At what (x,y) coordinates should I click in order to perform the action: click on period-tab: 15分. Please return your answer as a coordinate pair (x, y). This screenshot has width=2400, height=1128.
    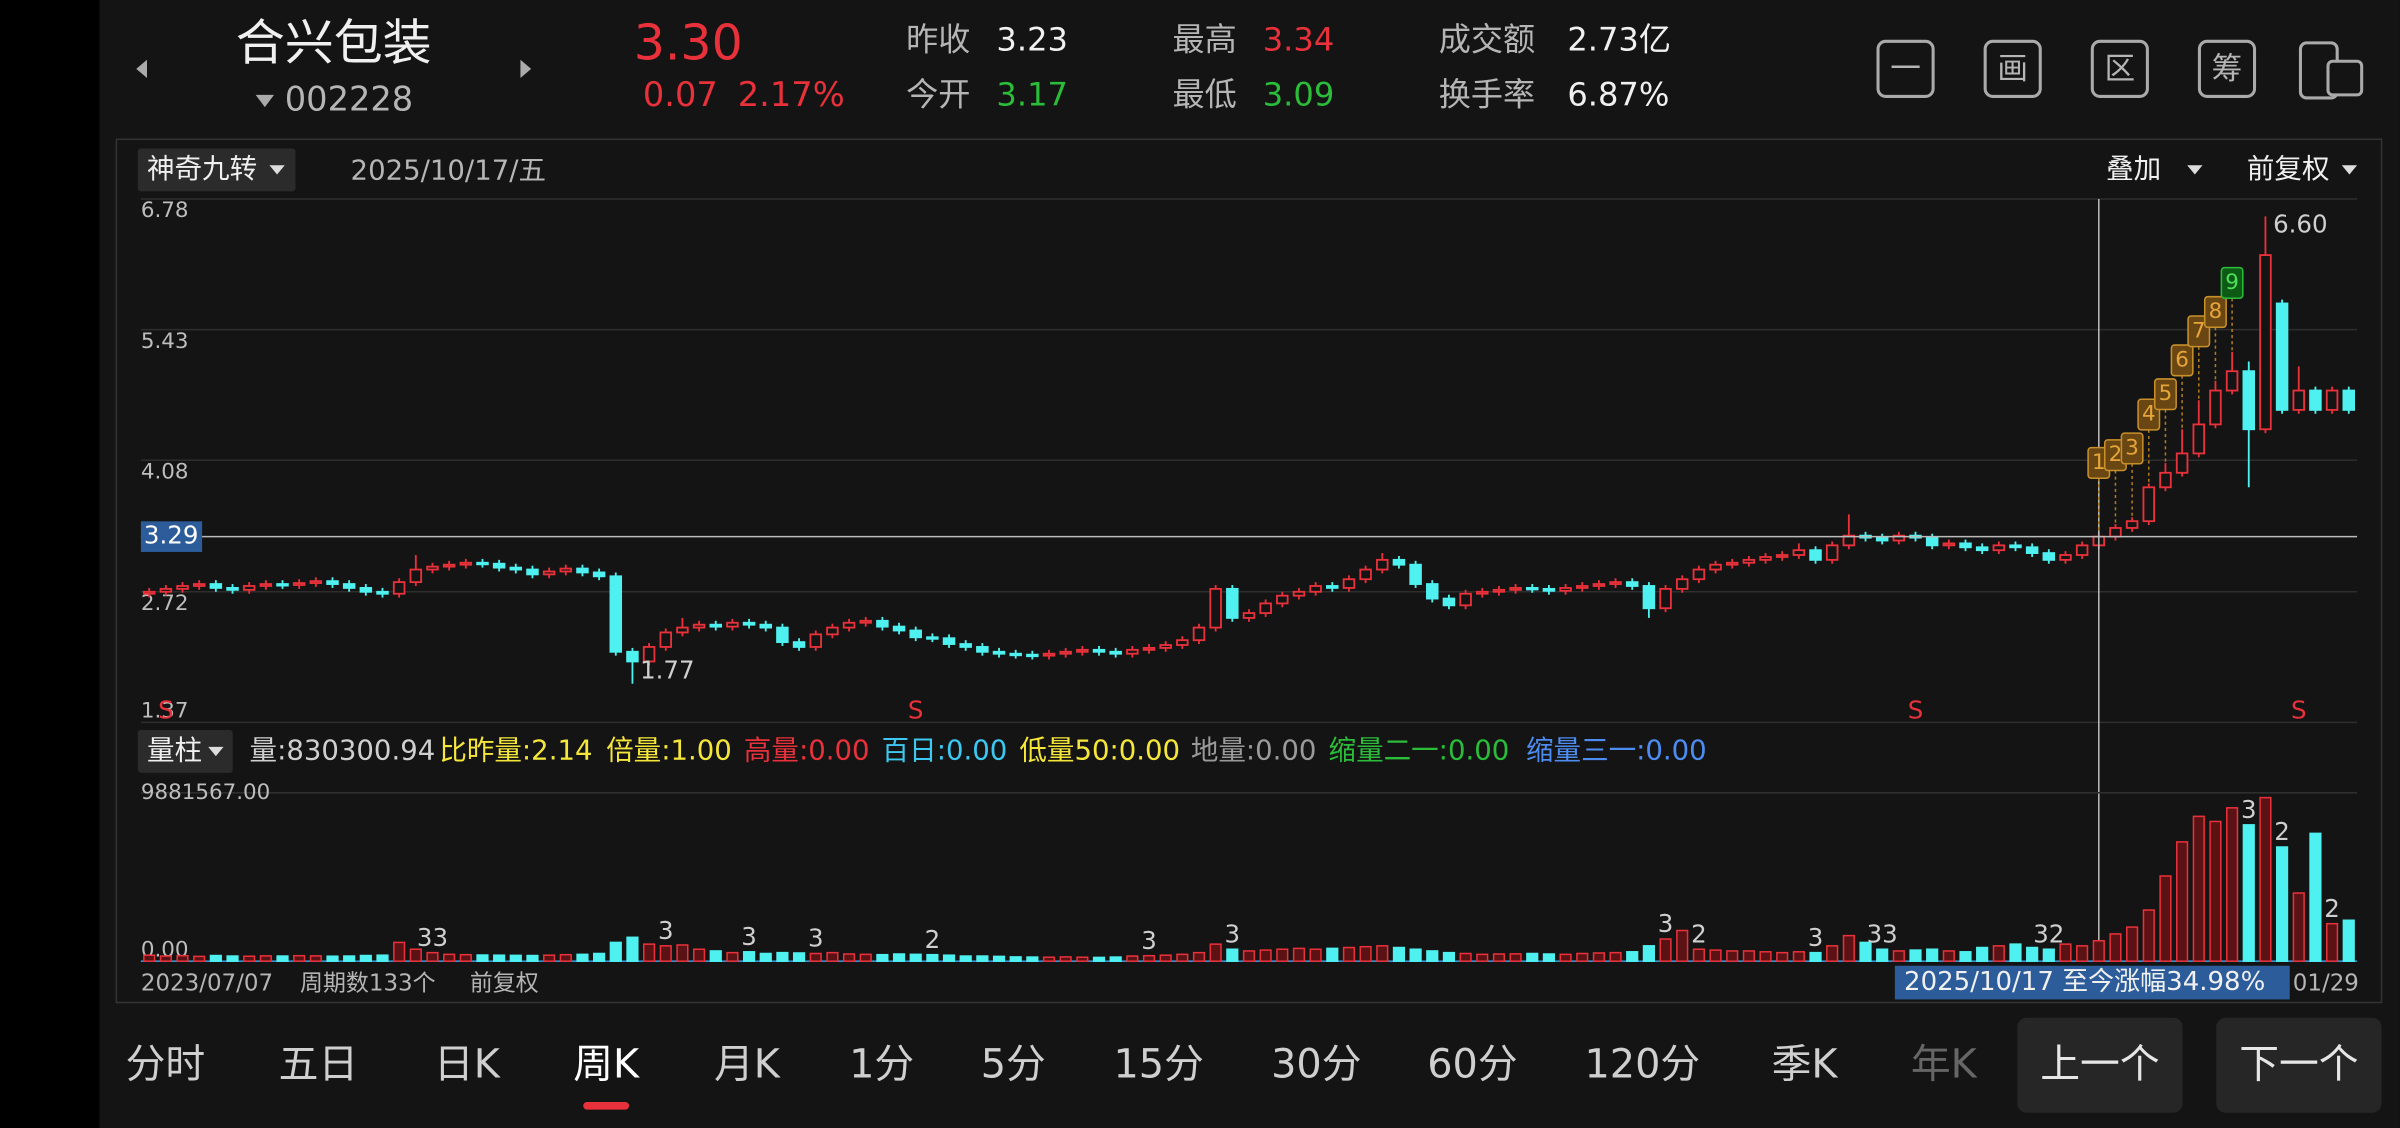
    Looking at the image, I should click on (1158, 1064).